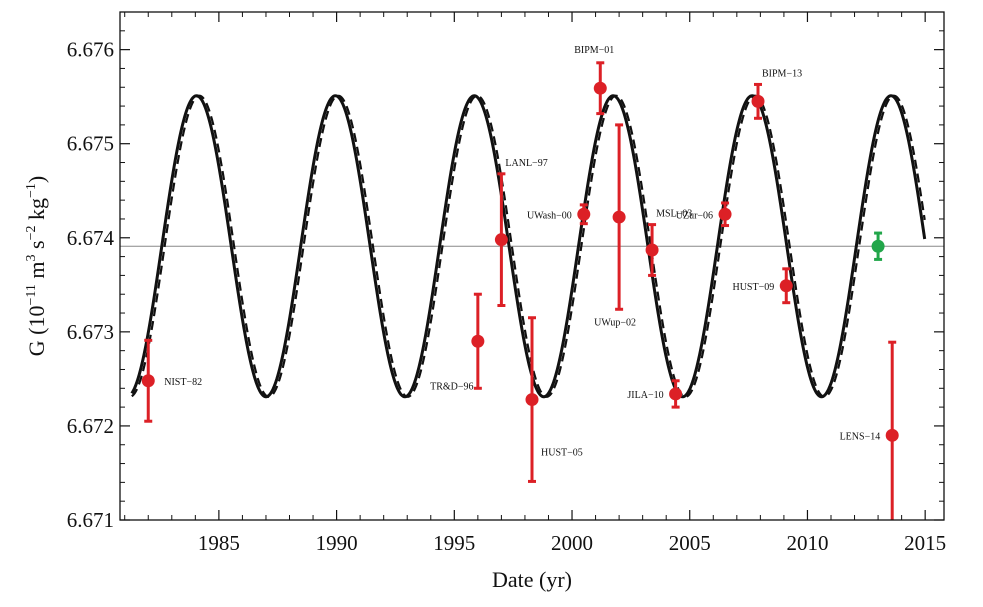 The image size is (983, 607). I want to click on data-point-HUST−09, so click(786, 286).